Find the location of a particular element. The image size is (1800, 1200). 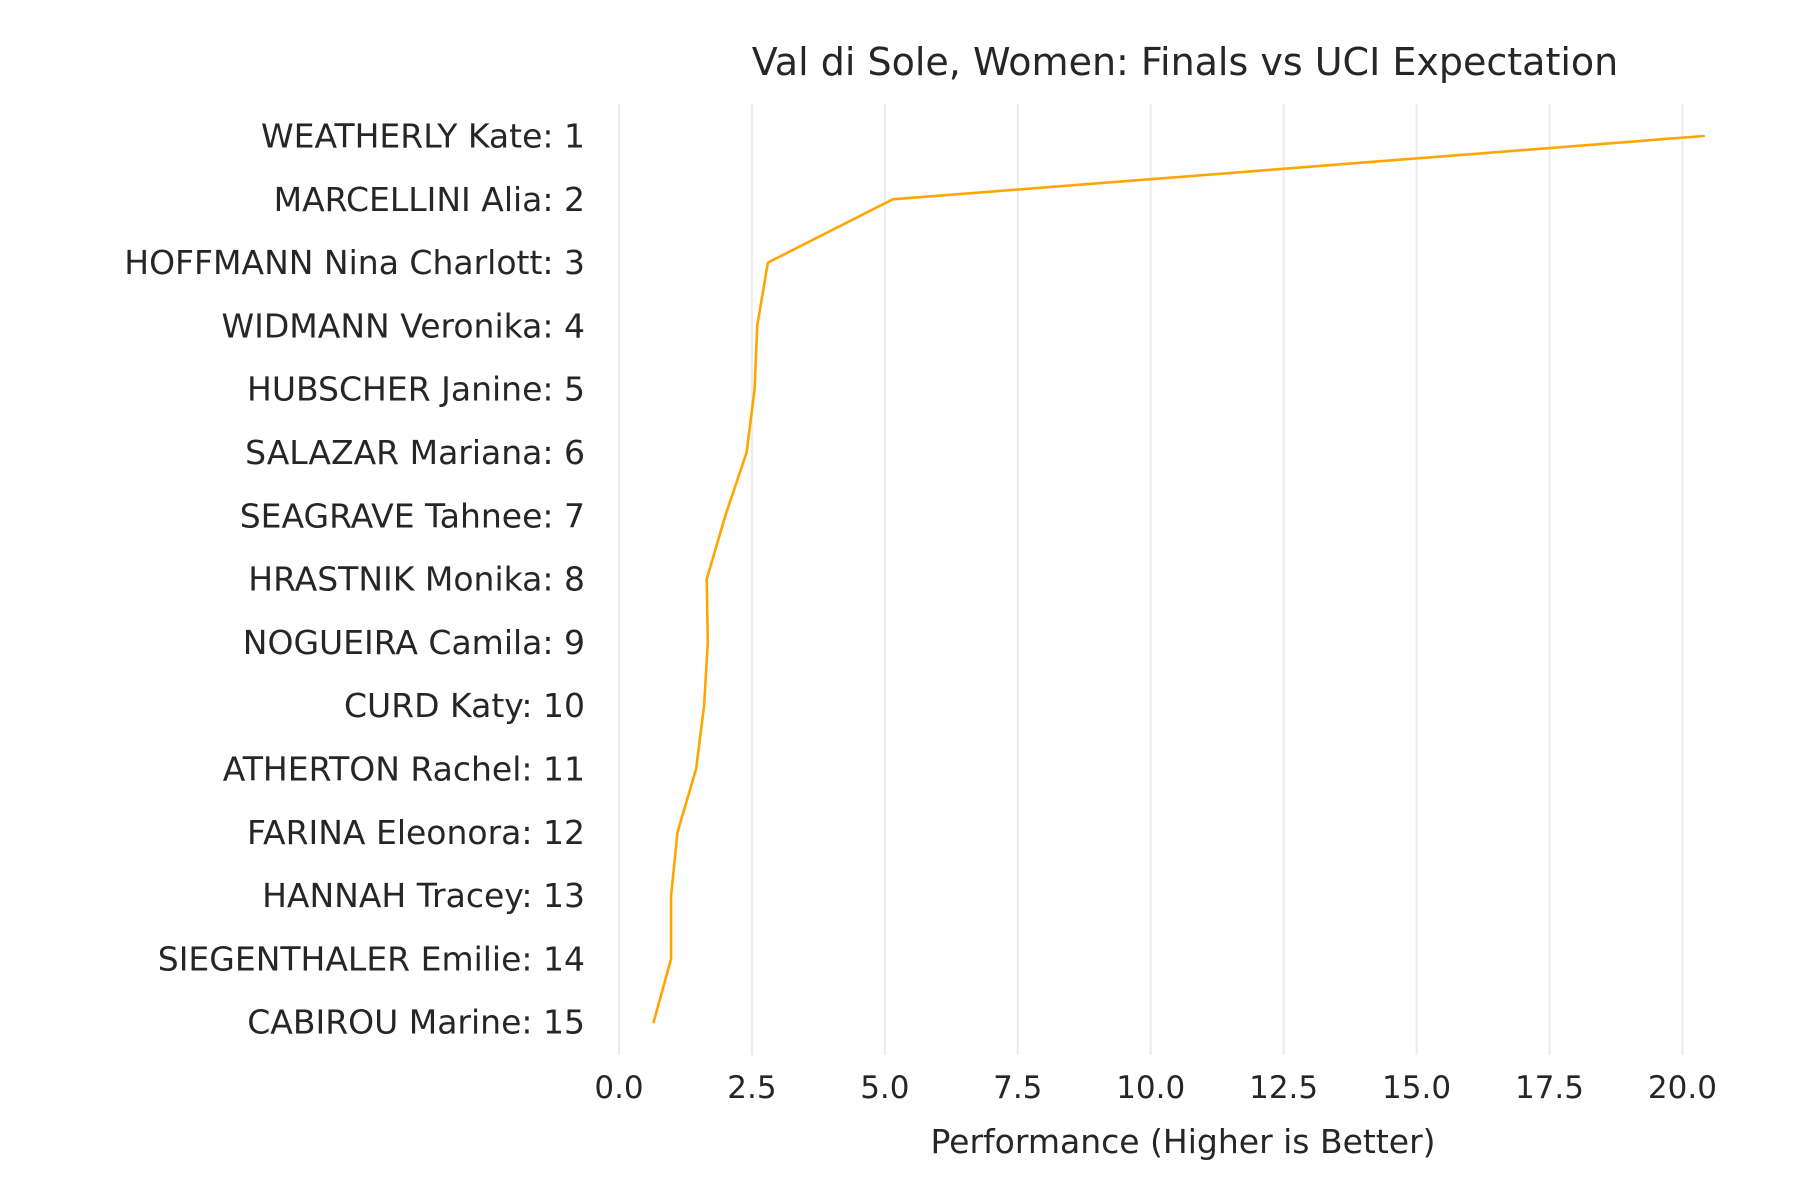

x-tick-label: 17.5 is located at coordinates (1549, 1088).